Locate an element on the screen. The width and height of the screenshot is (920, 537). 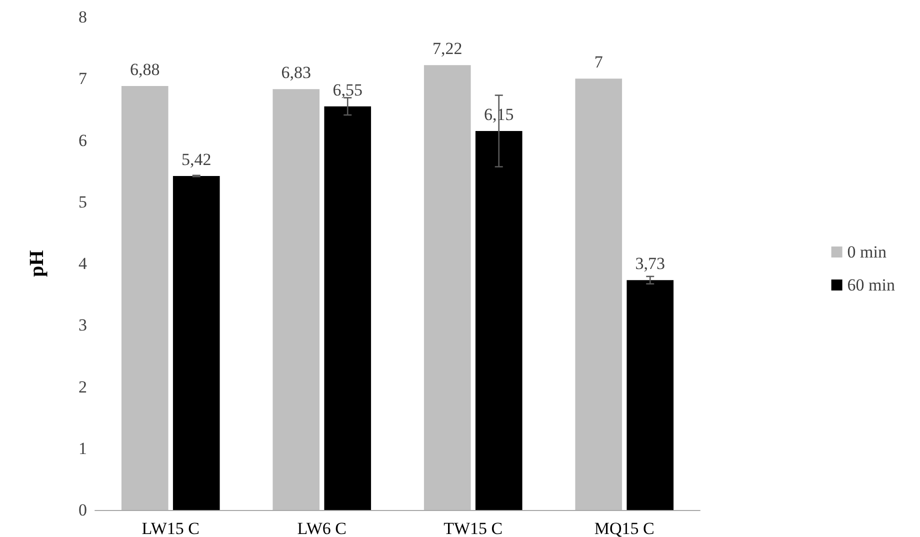
y-axis-title: pH is located at coordinates (37, 263).